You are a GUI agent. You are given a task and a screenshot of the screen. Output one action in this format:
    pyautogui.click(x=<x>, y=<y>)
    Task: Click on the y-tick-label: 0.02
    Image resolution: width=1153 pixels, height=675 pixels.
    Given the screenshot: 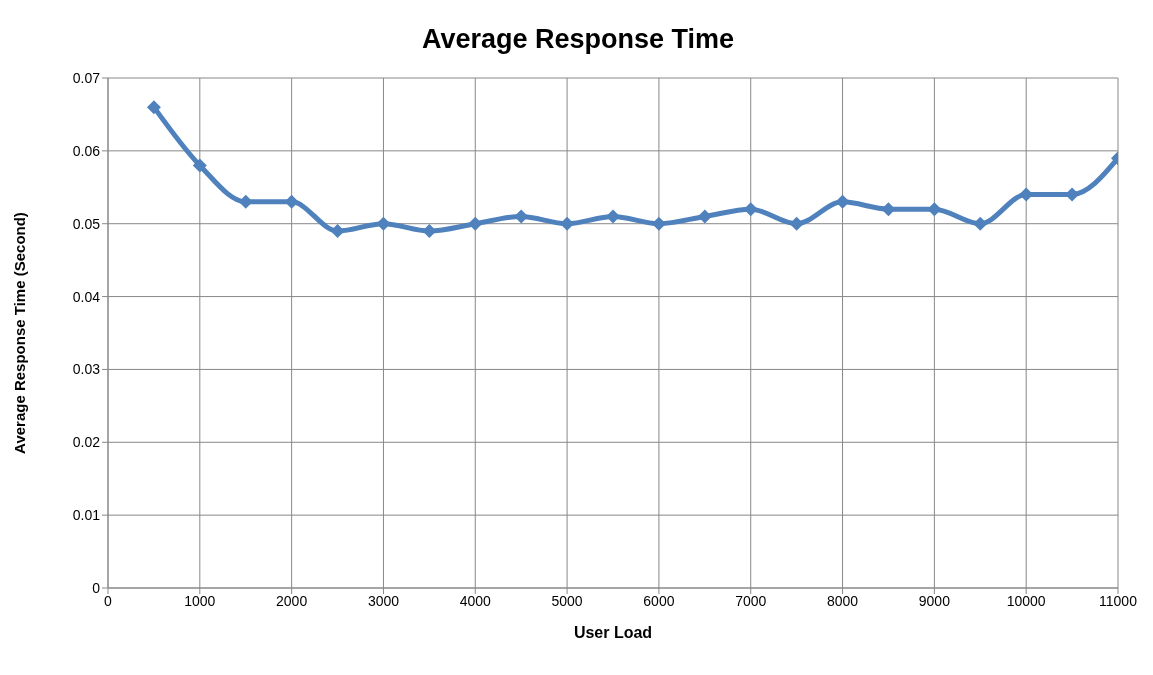 What is the action you would take?
    pyautogui.click(x=86, y=442)
    